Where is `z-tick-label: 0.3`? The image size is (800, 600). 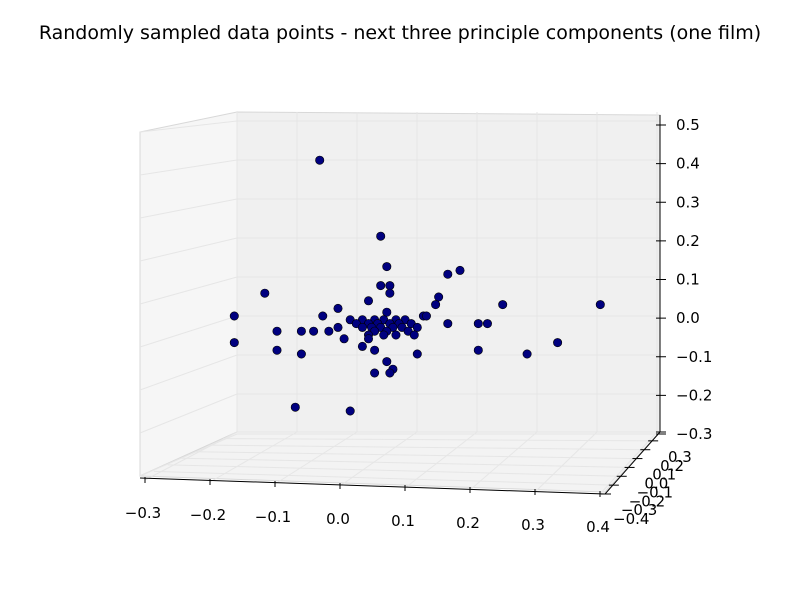
z-tick-label: 0.3 is located at coordinates (688, 202).